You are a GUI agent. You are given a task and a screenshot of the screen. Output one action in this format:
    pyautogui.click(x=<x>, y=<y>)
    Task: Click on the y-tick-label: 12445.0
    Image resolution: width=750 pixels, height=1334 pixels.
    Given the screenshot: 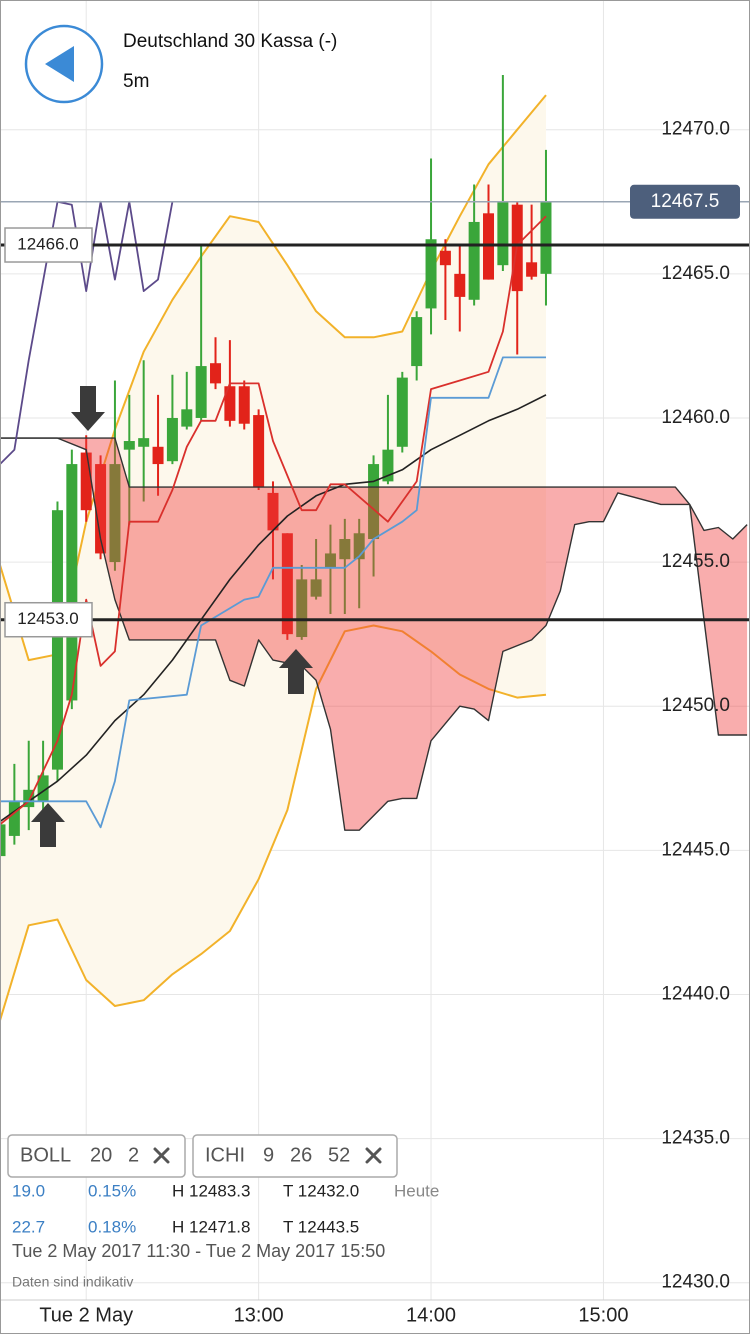 What is the action you would take?
    pyautogui.click(x=695, y=849)
    